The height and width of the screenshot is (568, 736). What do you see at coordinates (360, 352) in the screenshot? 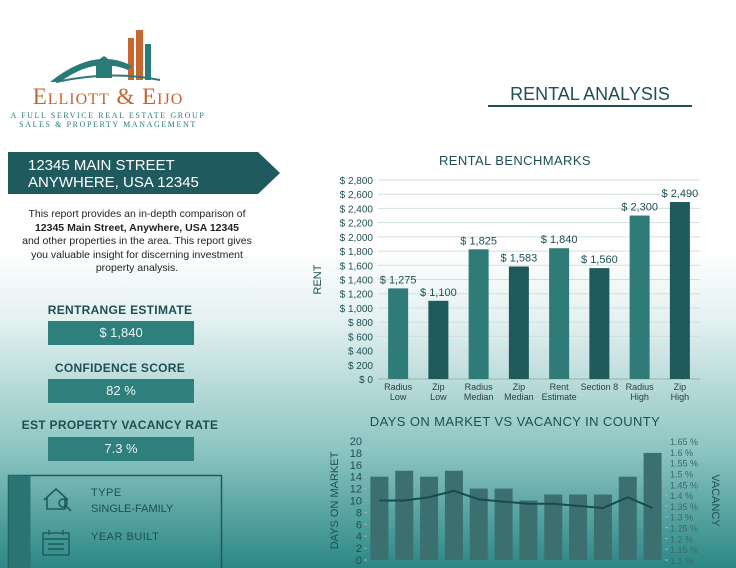
I see `y-tick-label: $ 400` at bounding box center [360, 352].